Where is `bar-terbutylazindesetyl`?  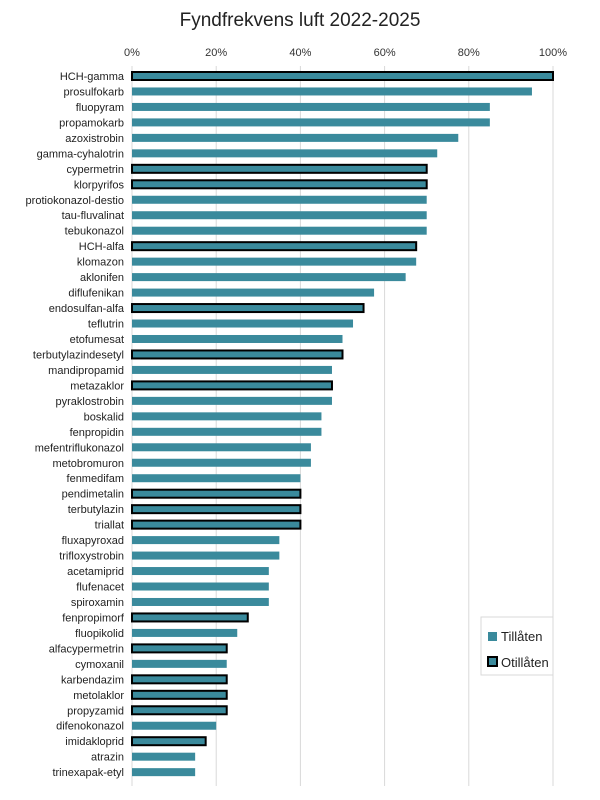
bar-terbutylazindesetyl is located at coordinates (237, 354).